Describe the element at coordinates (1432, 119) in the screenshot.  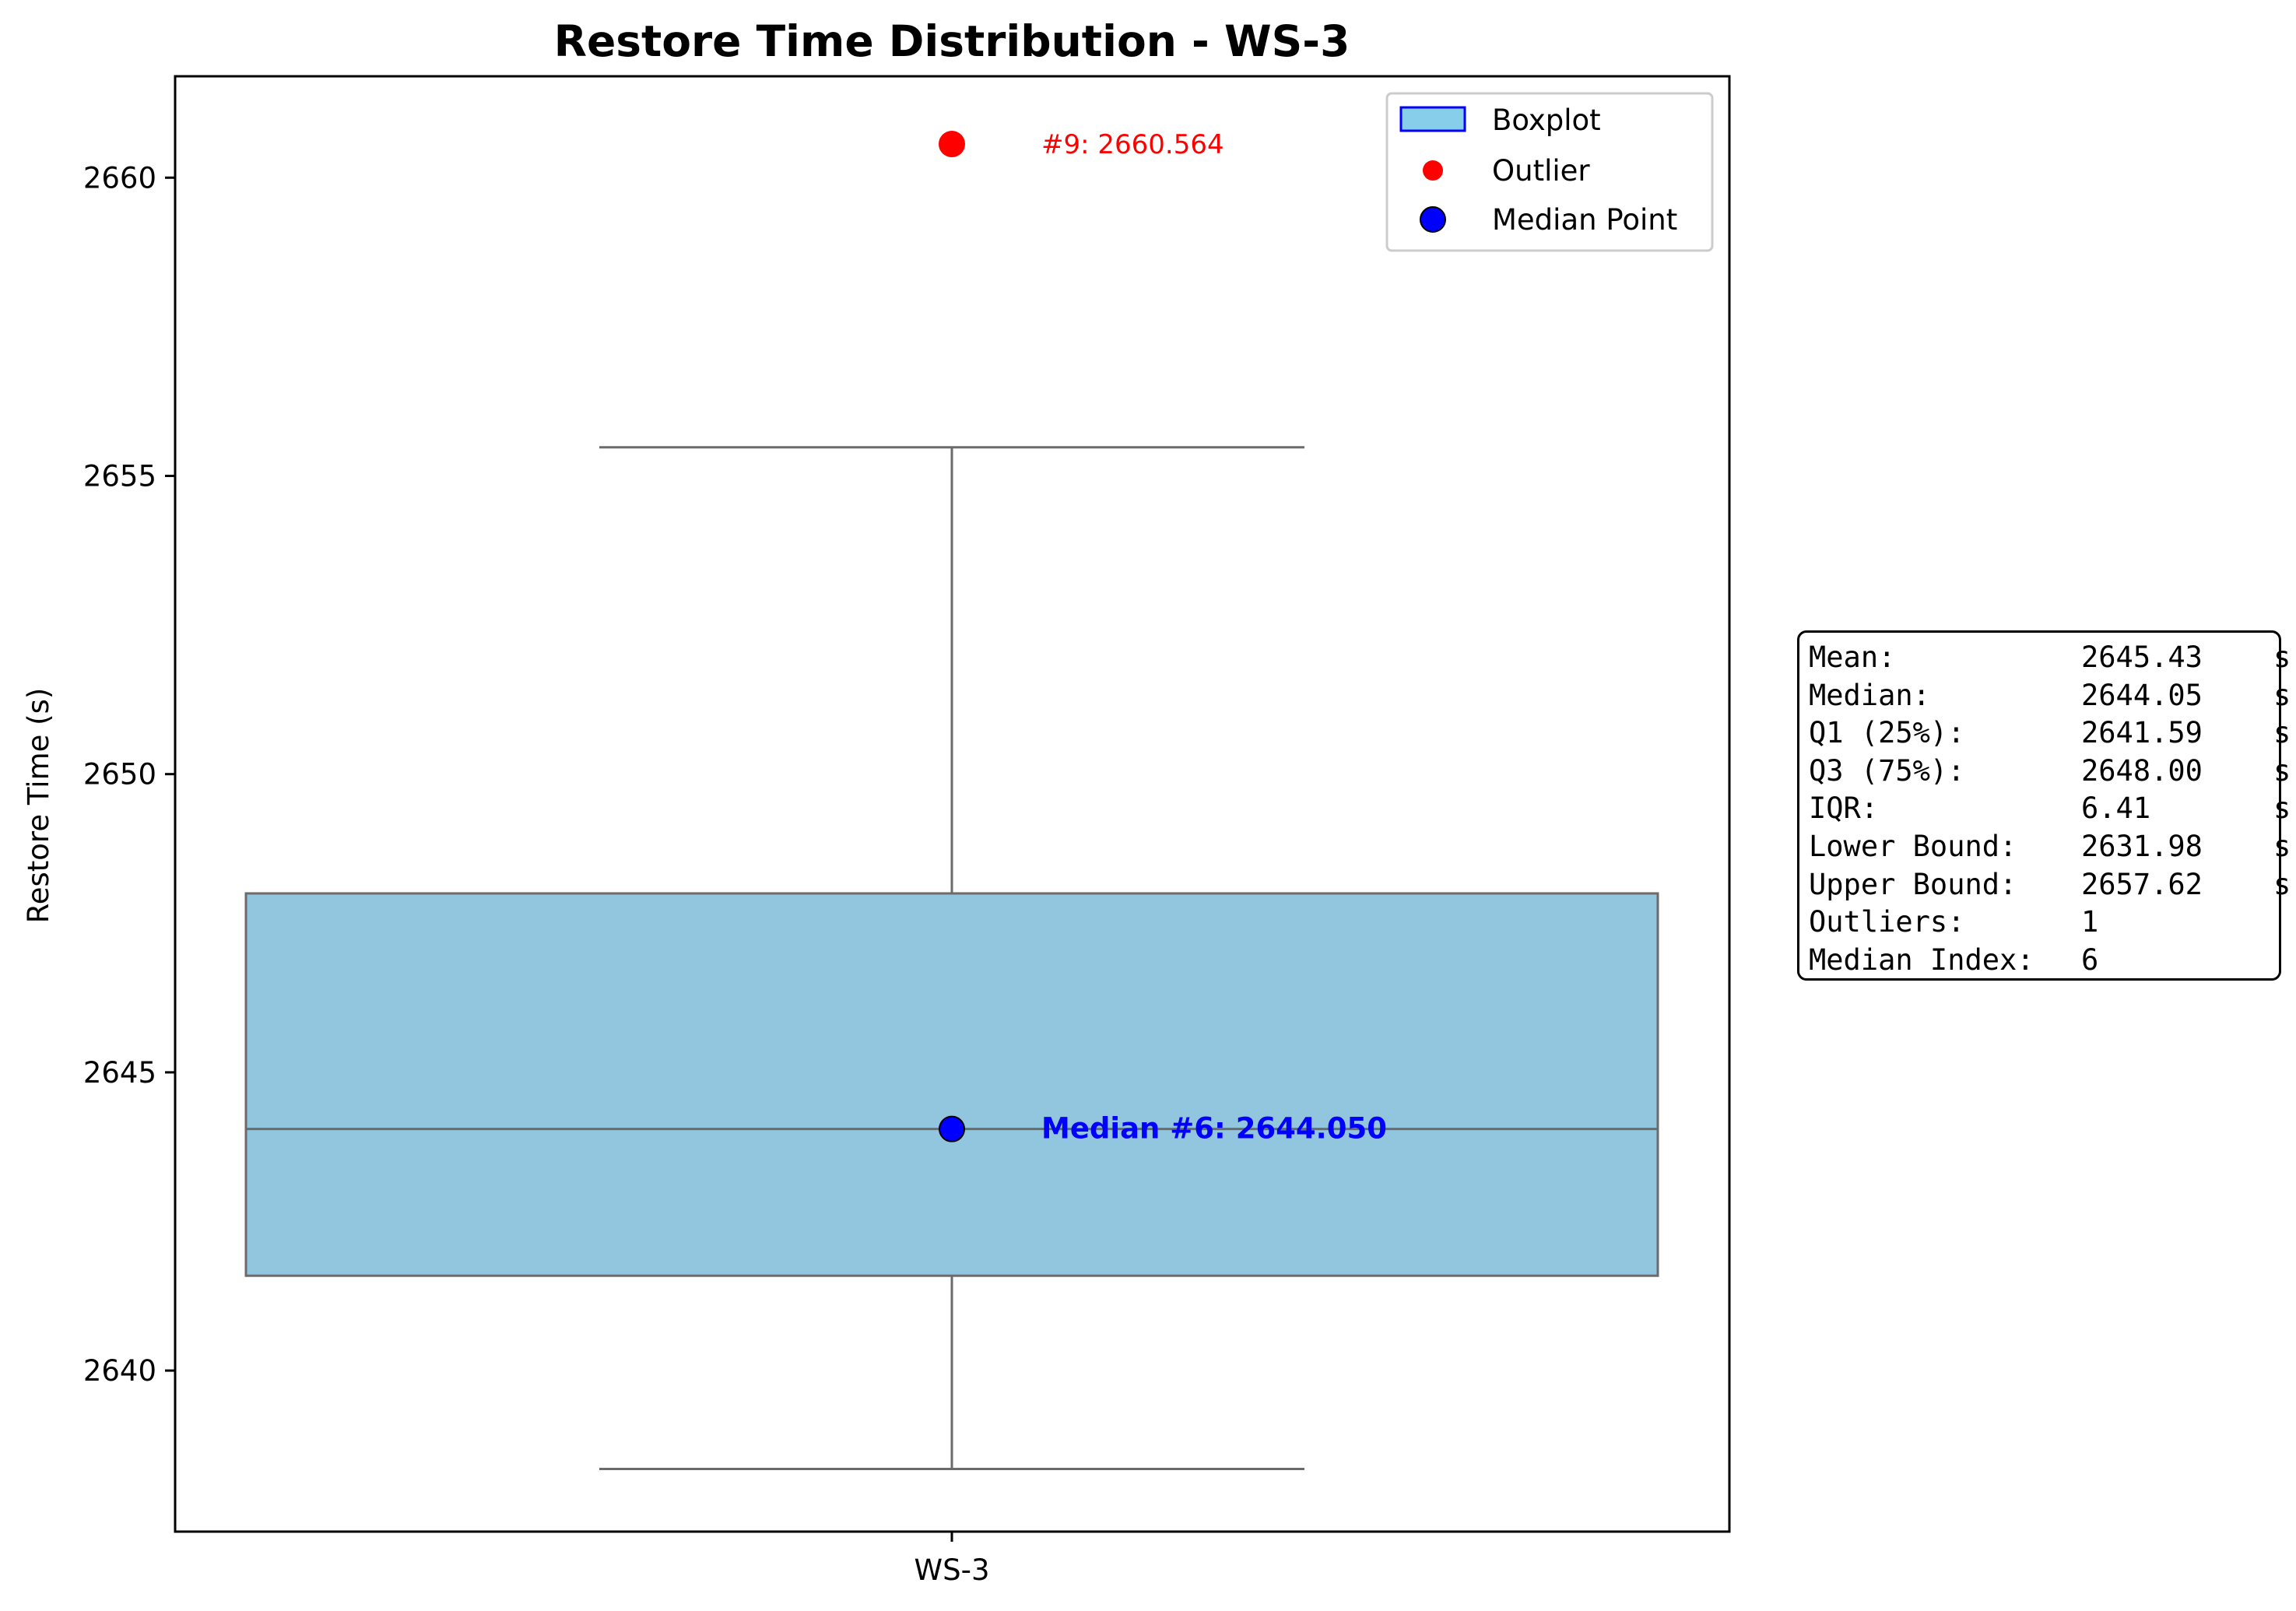
I see `legend-boxplot-swatch` at that location.